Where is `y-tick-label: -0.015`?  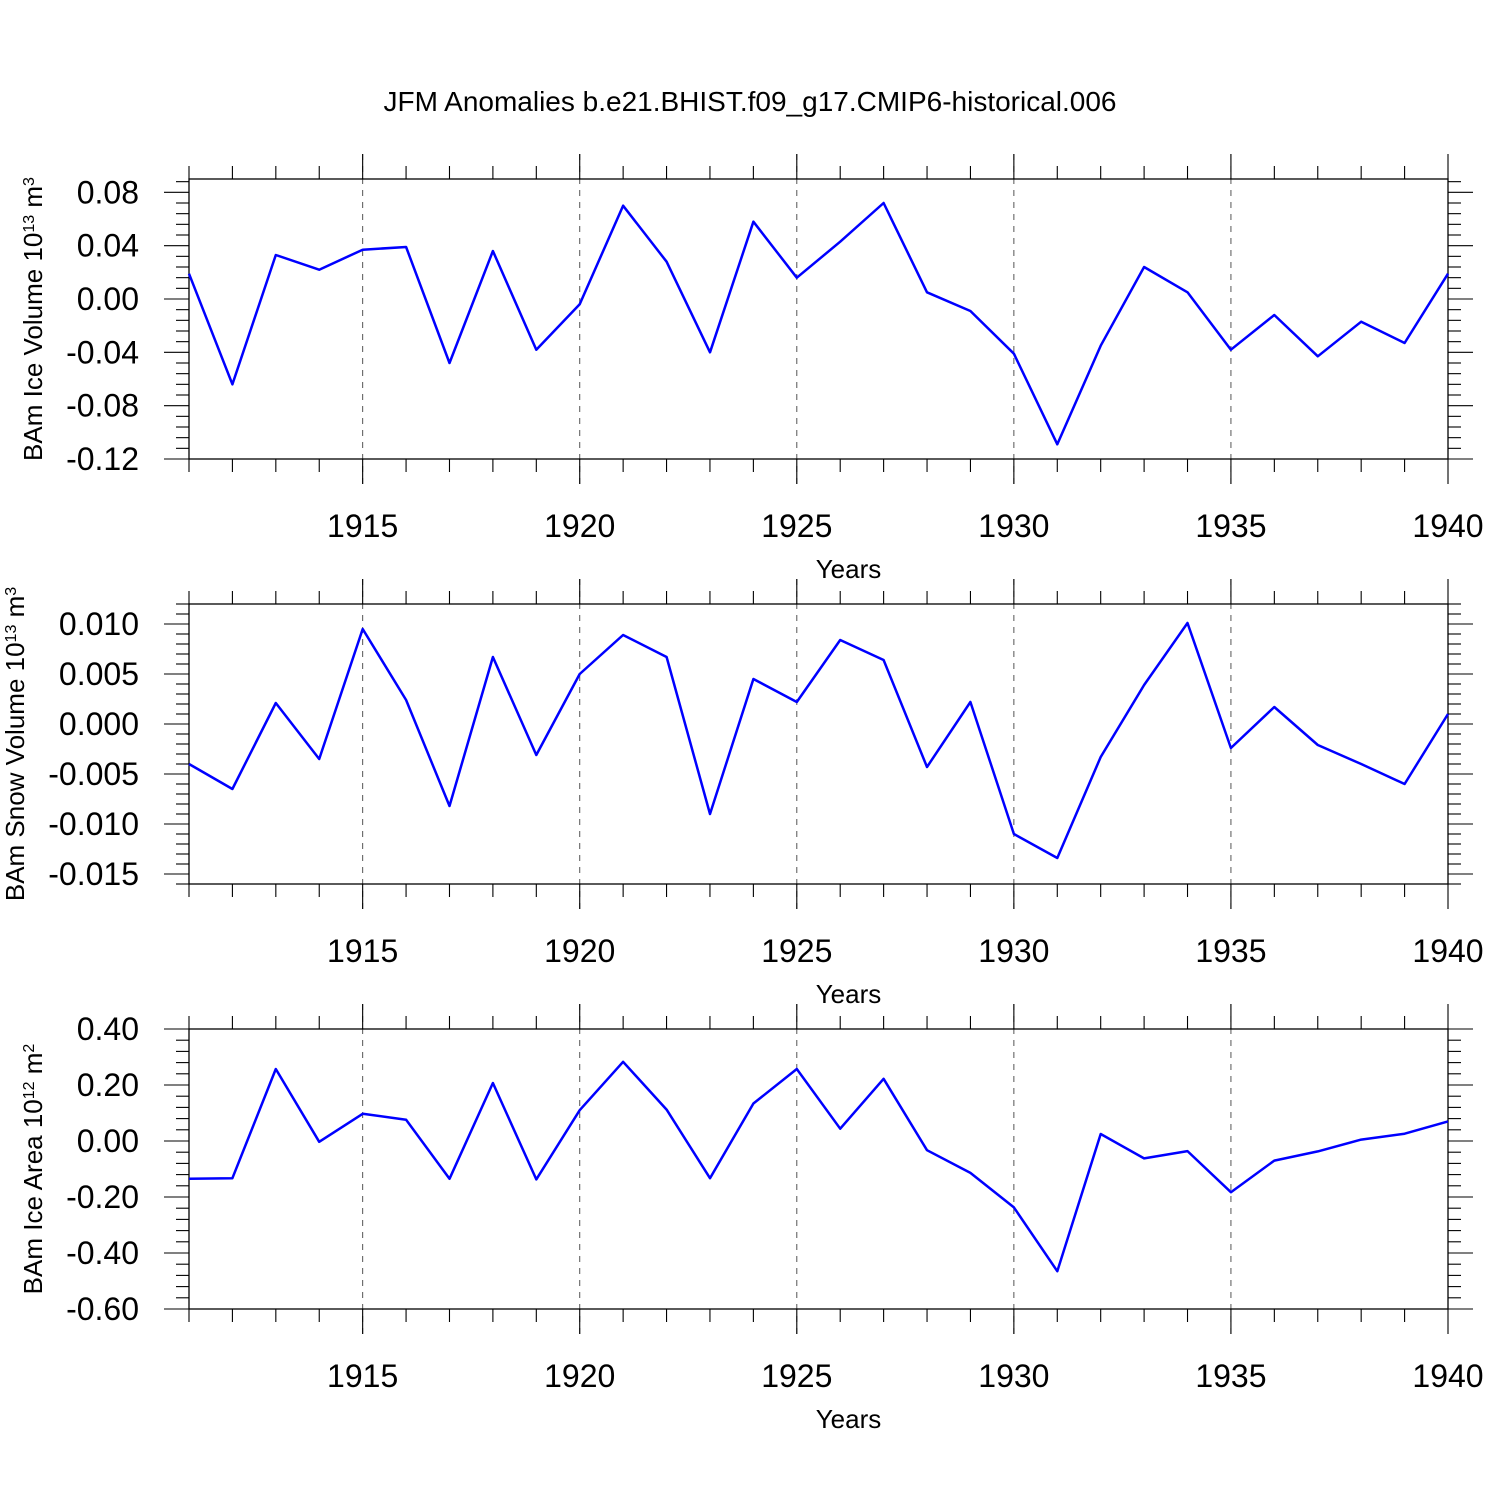 y-tick-label: -0.015 is located at coordinates (93, 874).